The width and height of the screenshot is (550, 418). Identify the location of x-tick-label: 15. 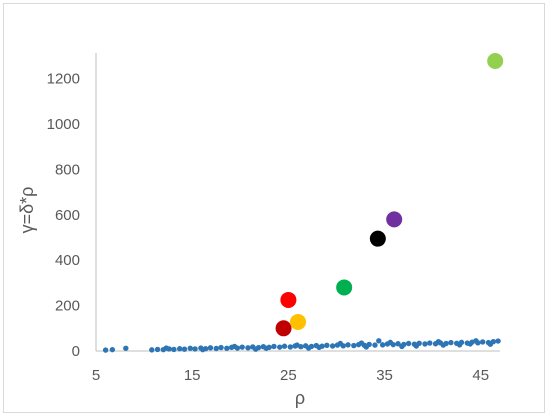
(192, 375).